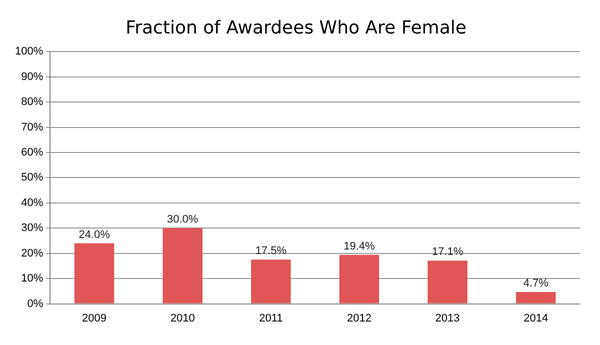 The width and height of the screenshot is (600, 345). I want to click on y-tick-label: 0%, so click(35, 304).